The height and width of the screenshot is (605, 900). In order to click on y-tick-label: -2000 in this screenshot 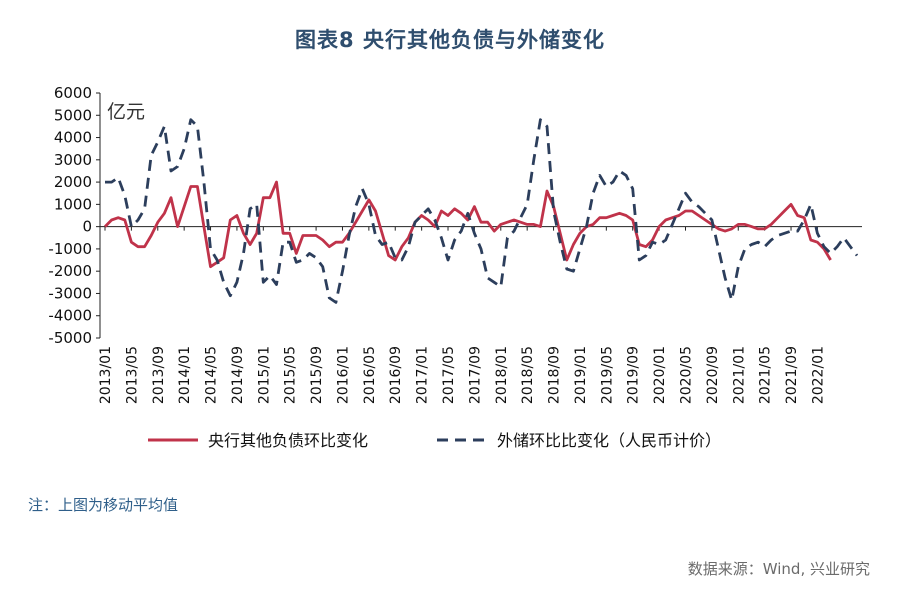, I will do `click(70, 271)`.